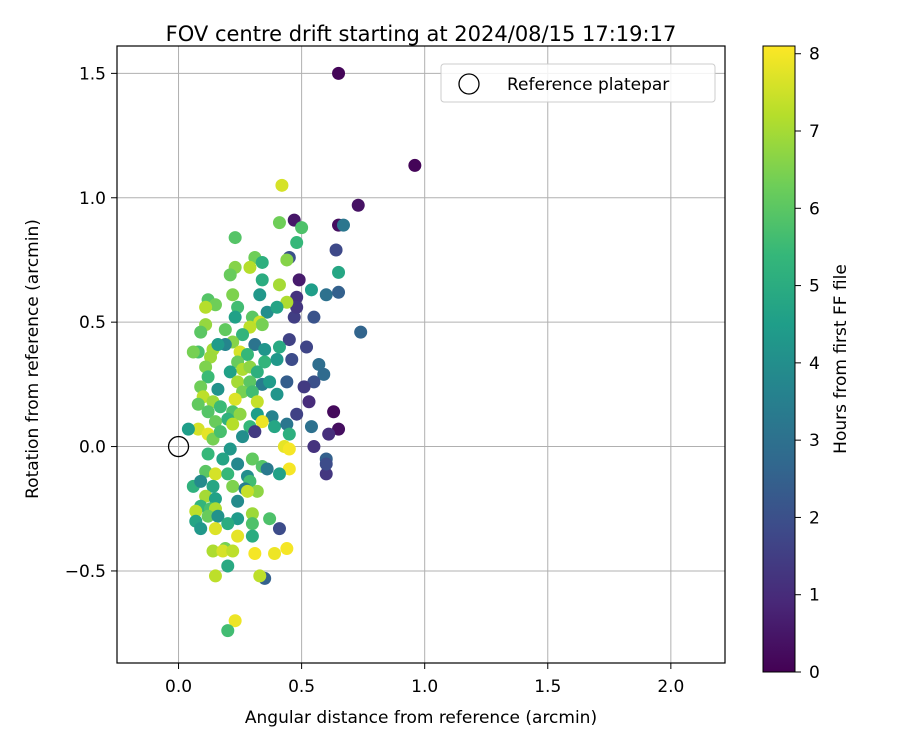 The image size is (900, 750). Describe the element at coordinates (841, 359) in the screenshot. I see `colorbar-label: Hours from first FF file` at that location.